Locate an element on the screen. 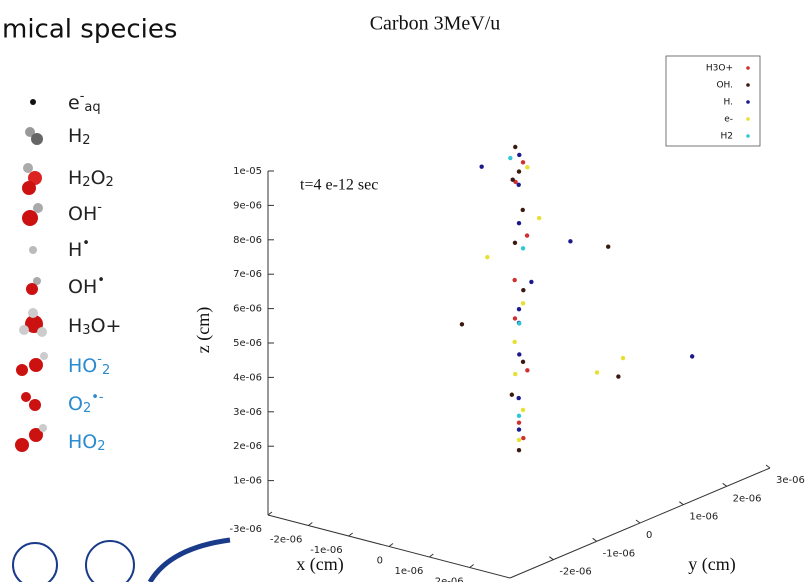 The height and width of the screenshot is (582, 812). z-tick-label: 7e-06 is located at coordinates (247, 274).